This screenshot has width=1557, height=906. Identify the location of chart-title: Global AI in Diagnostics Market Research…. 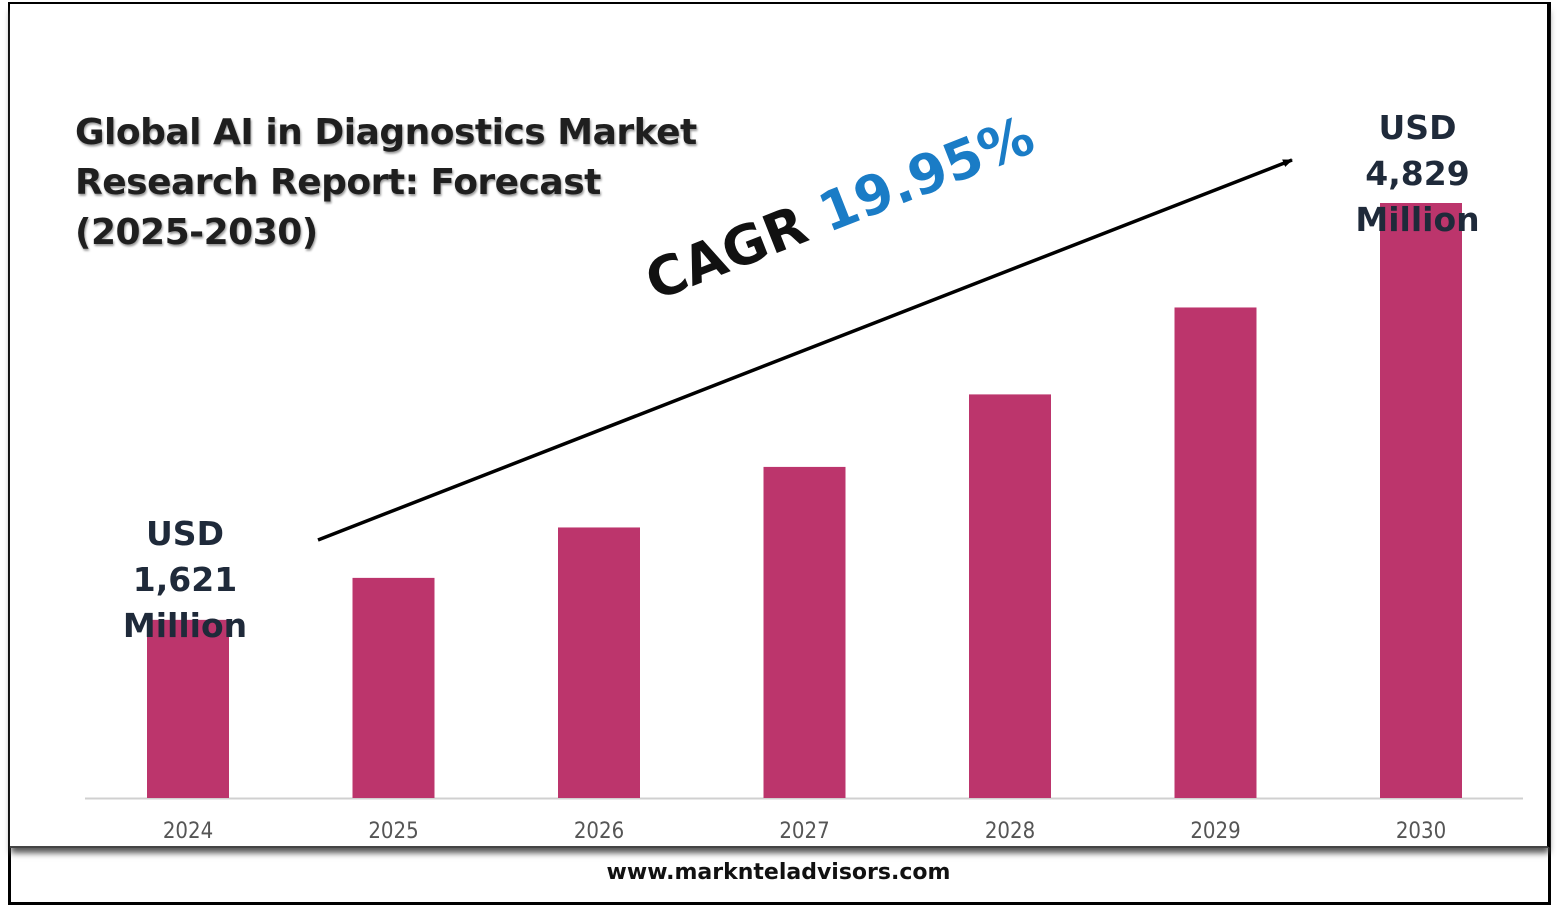
(386, 183).